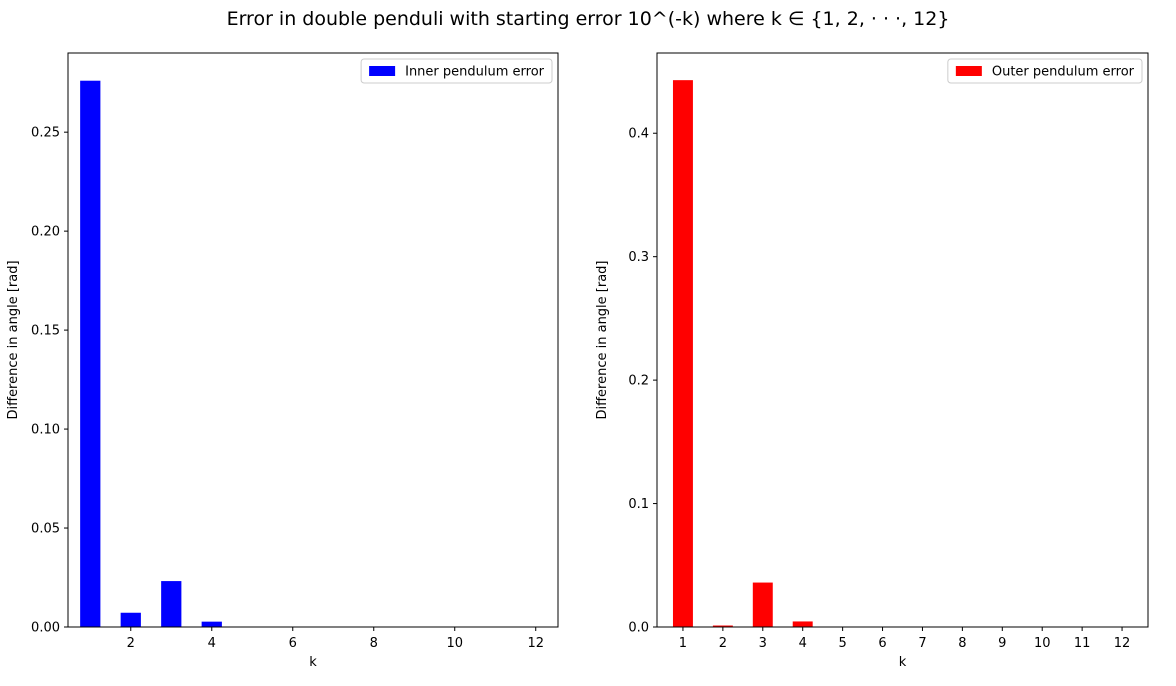  What do you see at coordinates (1082, 643) in the screenshot?
I see `x-tick-label: 11` at bounding box center [1082, 643].